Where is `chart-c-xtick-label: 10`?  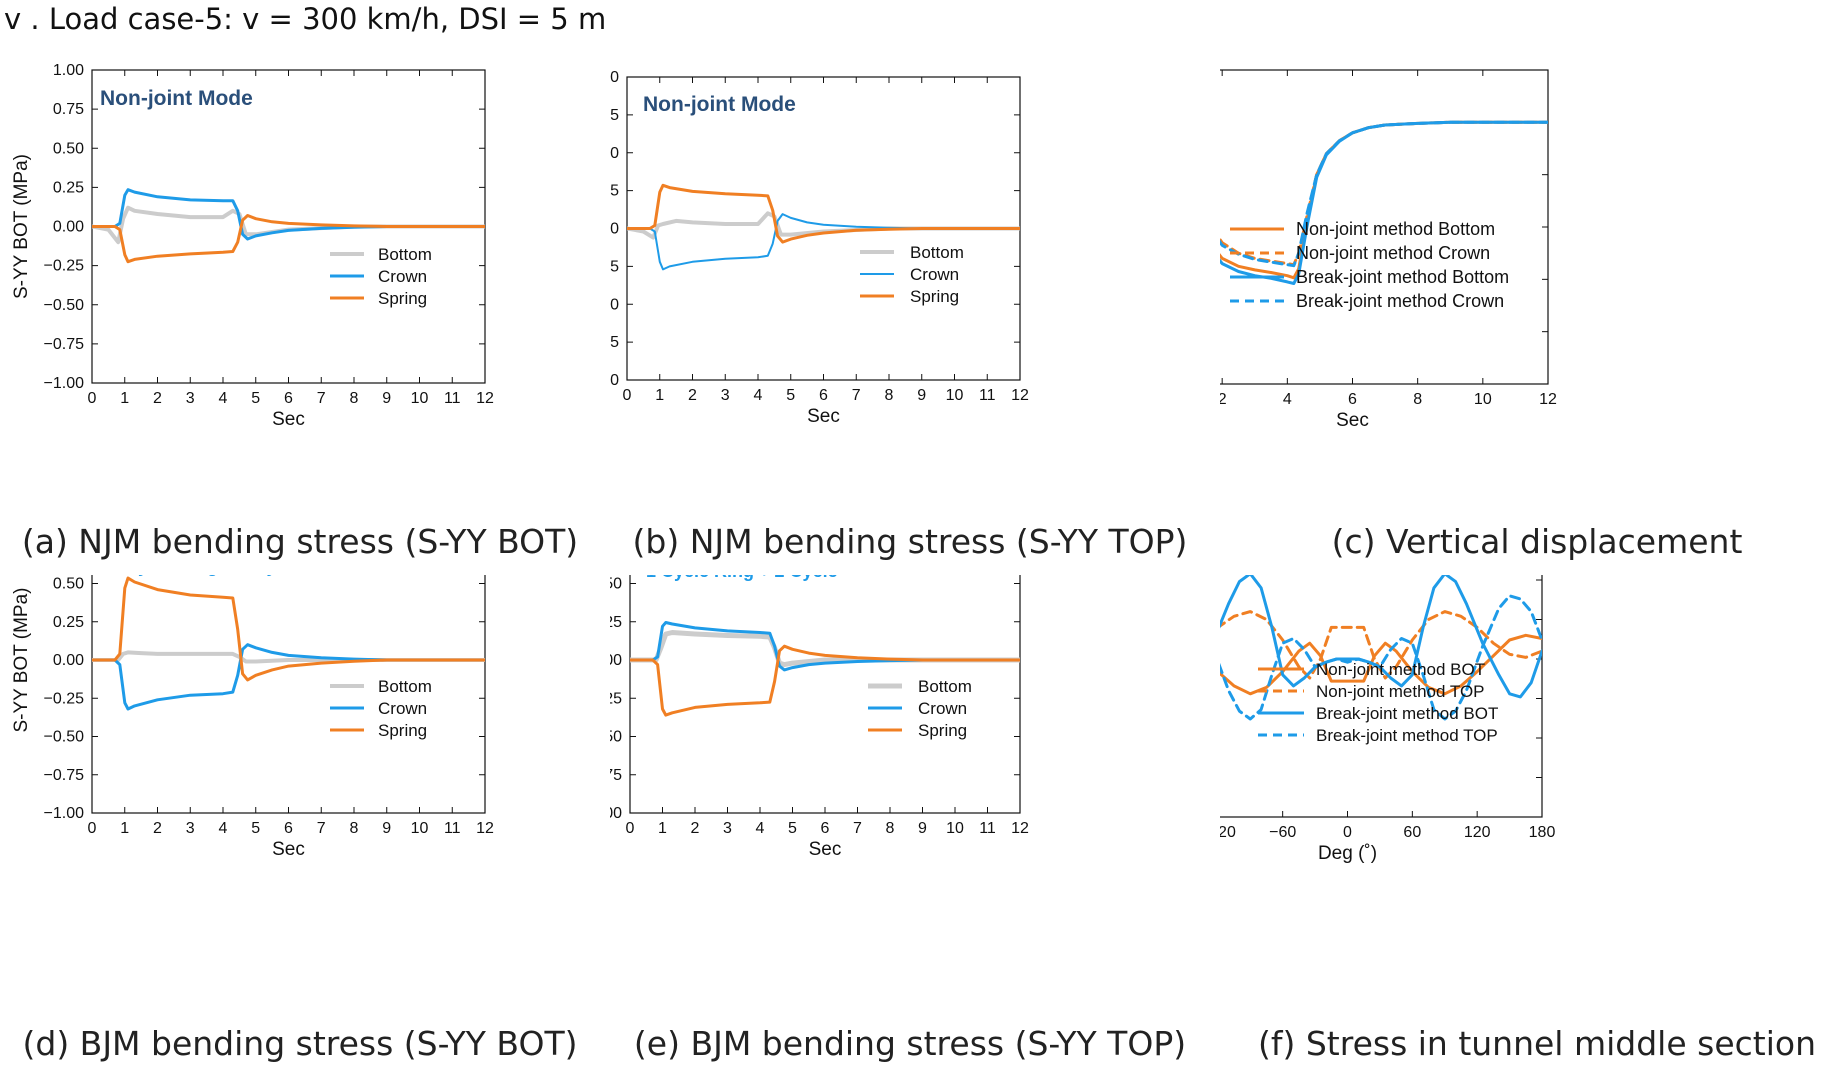
chart-c-xtick-label: 10 is located at coordinates (1483, 399).